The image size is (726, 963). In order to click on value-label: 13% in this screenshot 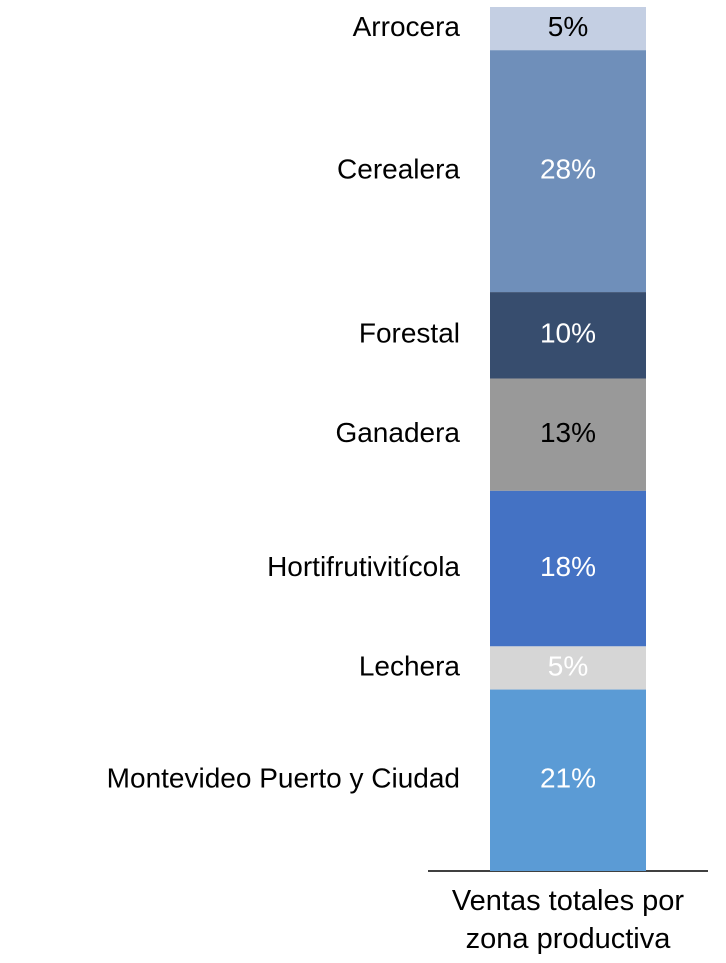, I will do `click(568, 432)`.